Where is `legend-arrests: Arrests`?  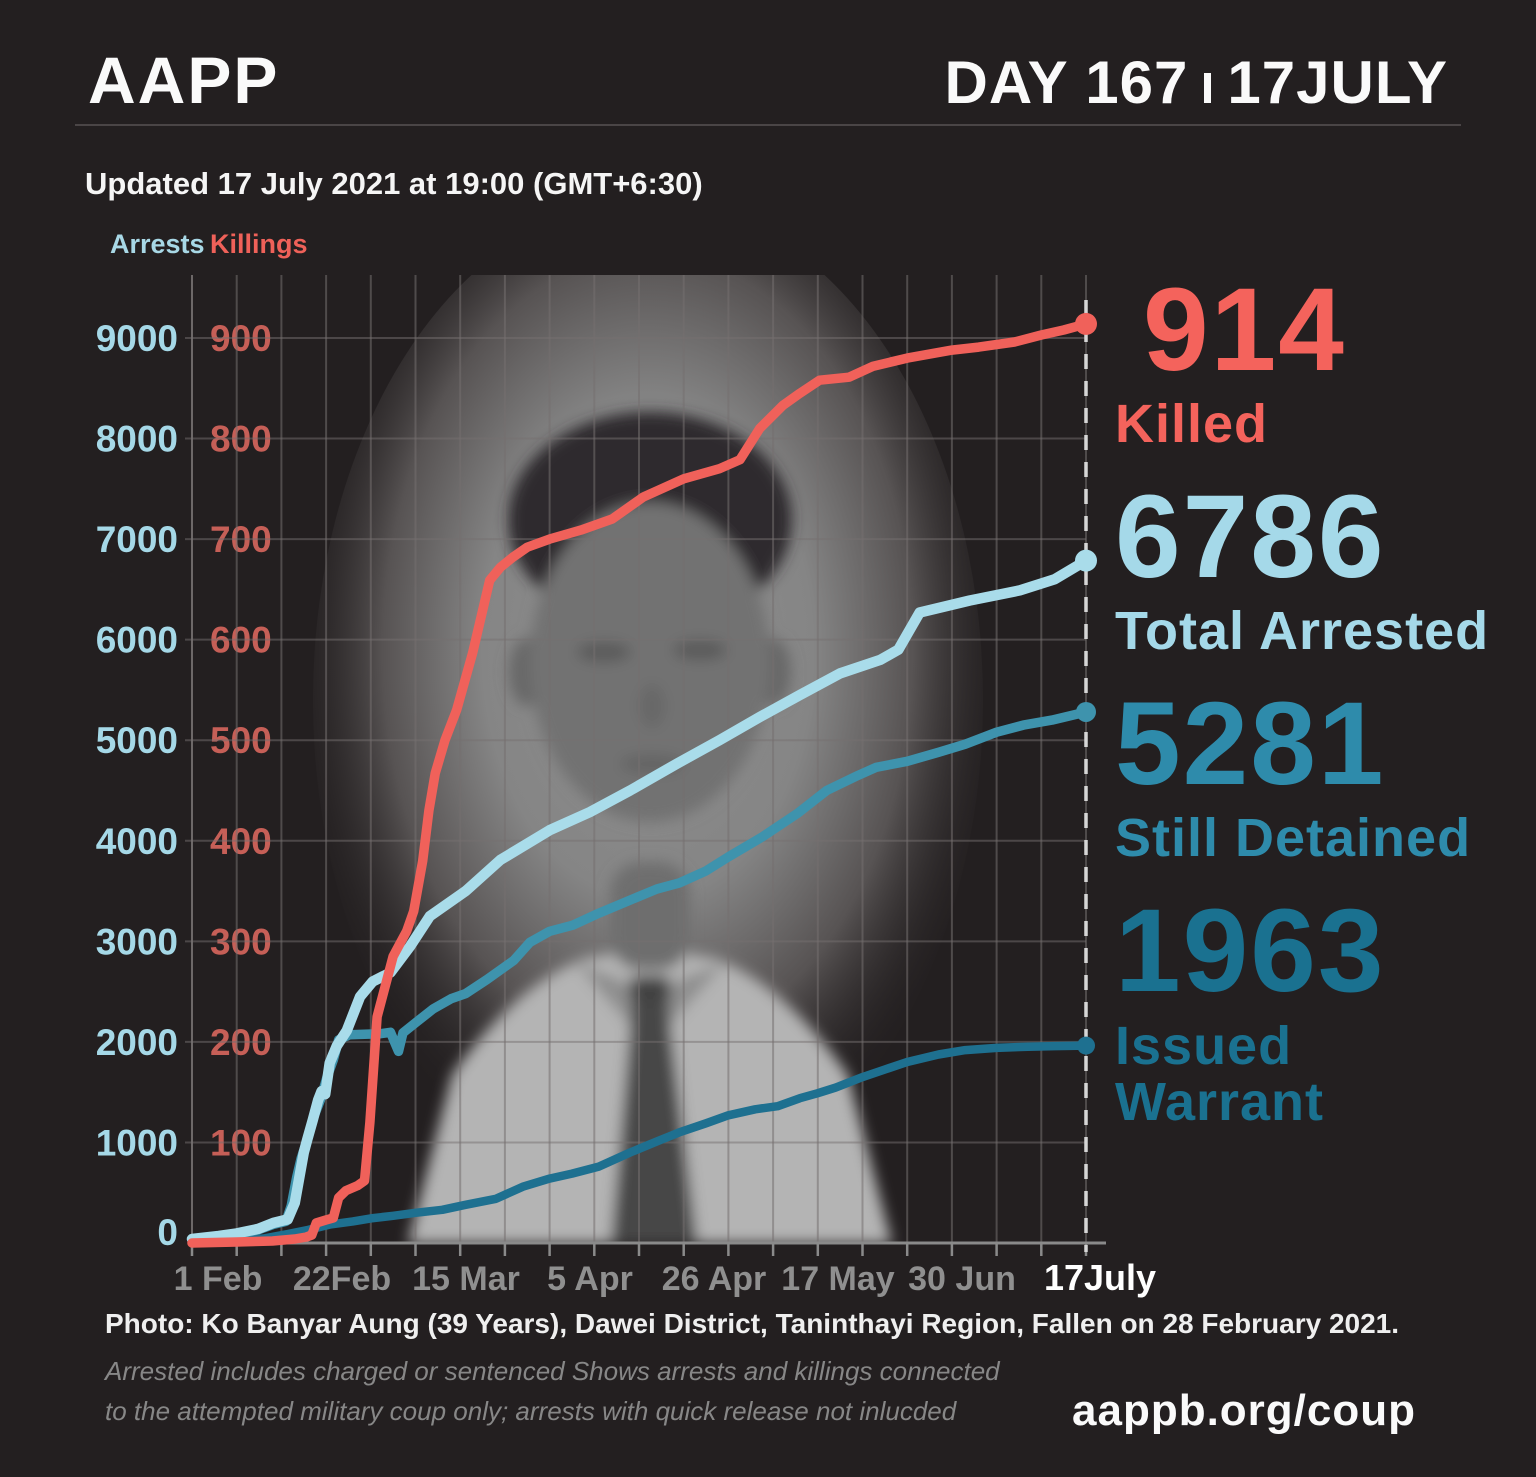 legend-arrests: Arrests is located at coordinates (157, 244).